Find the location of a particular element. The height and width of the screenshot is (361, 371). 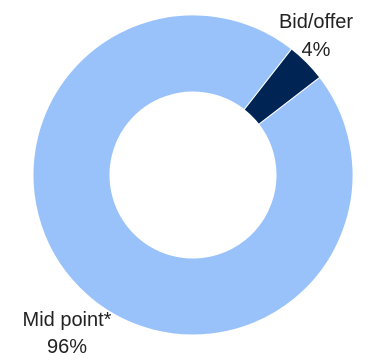

slice-value-bid-offer: 4% is located at coordinates (316, 50).